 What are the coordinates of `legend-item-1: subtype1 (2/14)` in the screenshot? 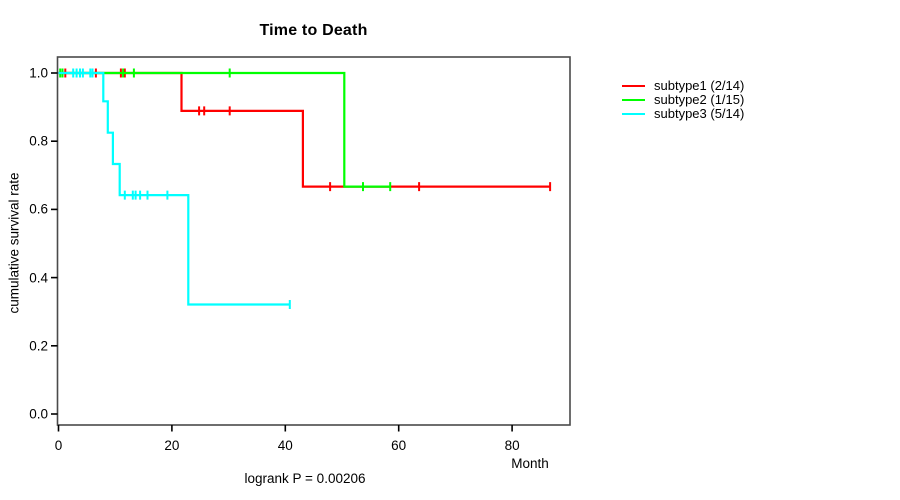 It's located at (683, 86).